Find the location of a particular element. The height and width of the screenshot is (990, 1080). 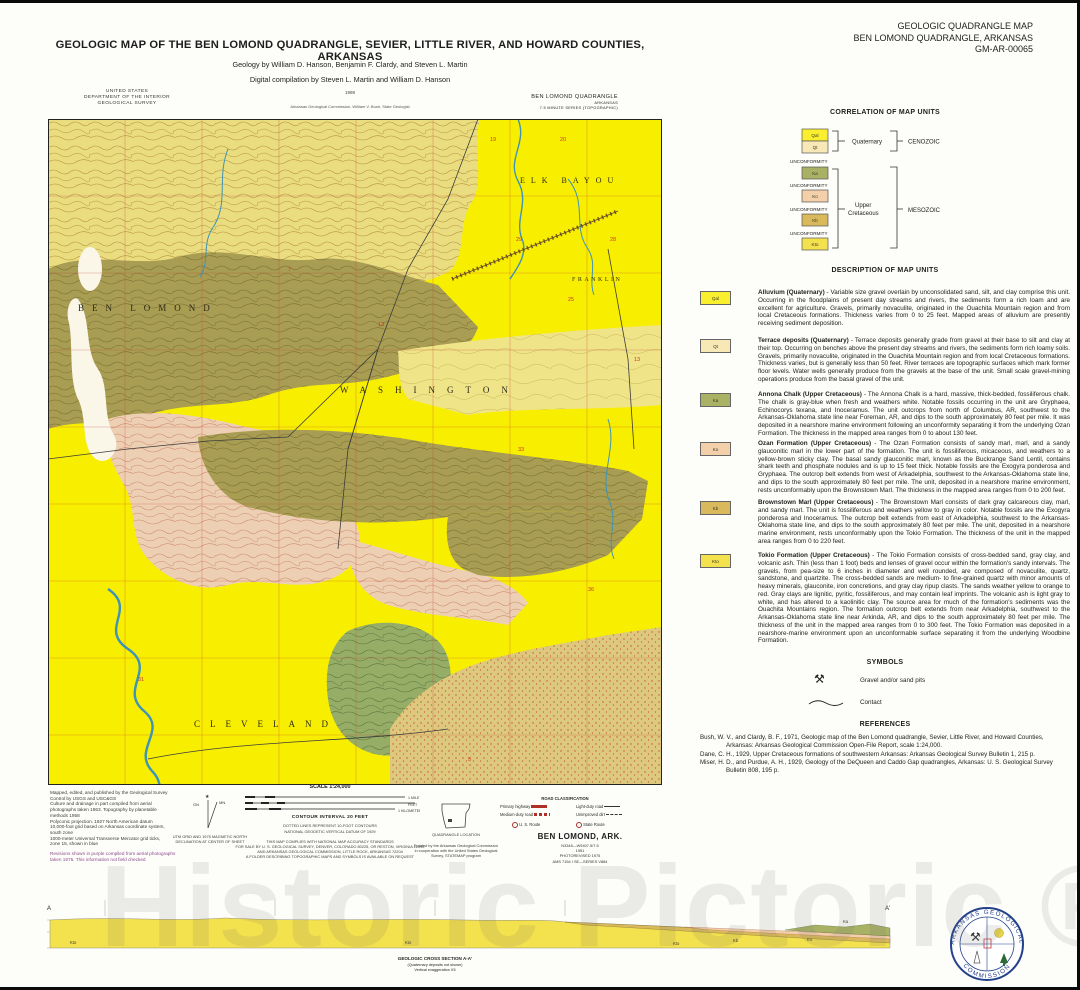

era-cretaceous: Cretaceous is located at coordinates (863, 214).